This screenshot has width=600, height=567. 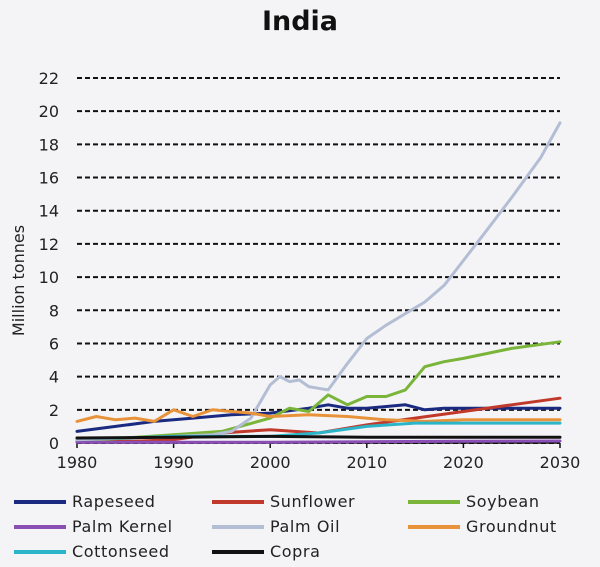 What do you see at coordinates (560, 462) in the screenshot?
I see `x-tick-label: 2030` at bounding box center [560, 462].